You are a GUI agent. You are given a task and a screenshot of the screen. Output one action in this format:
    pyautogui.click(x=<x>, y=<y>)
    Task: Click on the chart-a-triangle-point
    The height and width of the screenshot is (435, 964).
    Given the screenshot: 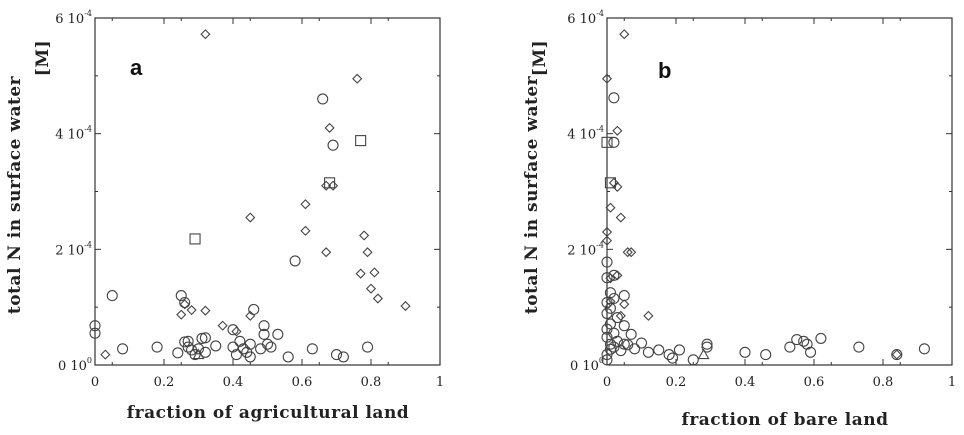 What is the action you would take?
    pyautogui.click(x=198, y=354)
    